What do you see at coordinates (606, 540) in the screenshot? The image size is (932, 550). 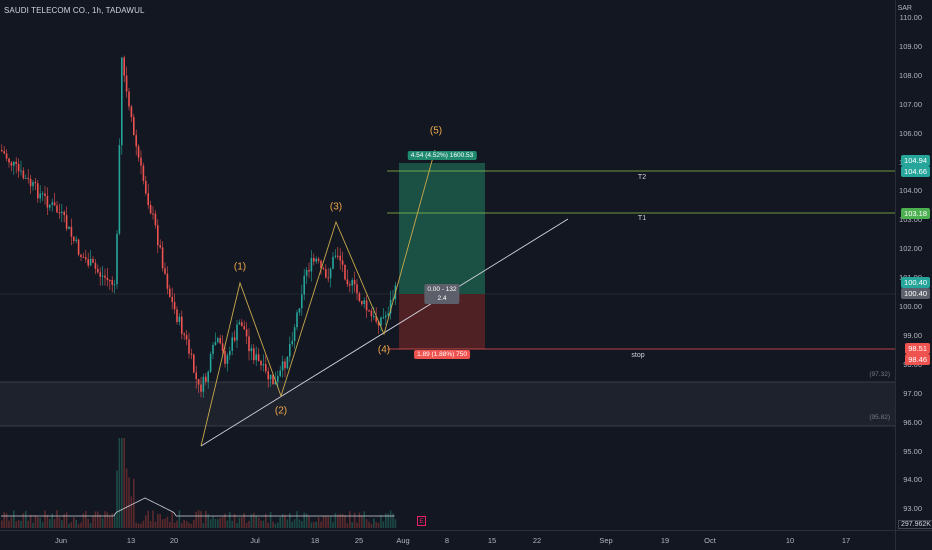 I see `time-axis-tick: Sep` at bounding box center [606, 540].